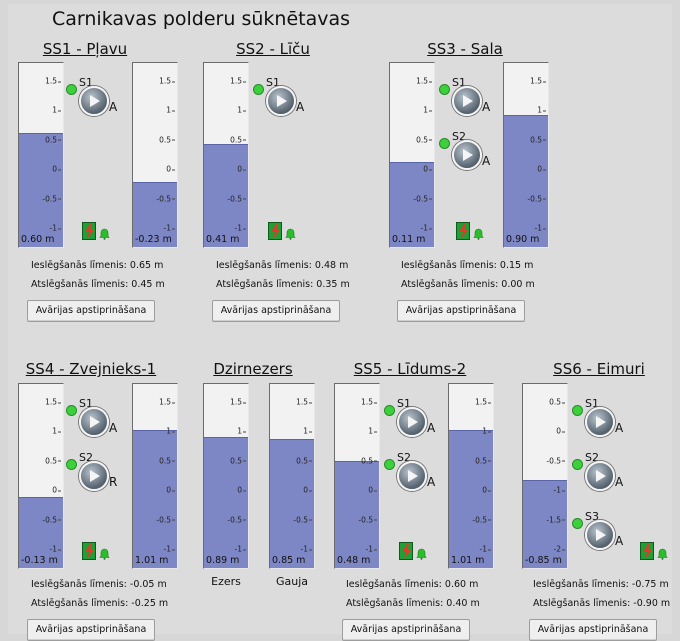 This screenshot has width=680, height=641. Describe the element at coordinates (282, 265) in the screenshot. I see `on-level-text: Ieslēgšanās līmenis: 0.48 m` at that location.